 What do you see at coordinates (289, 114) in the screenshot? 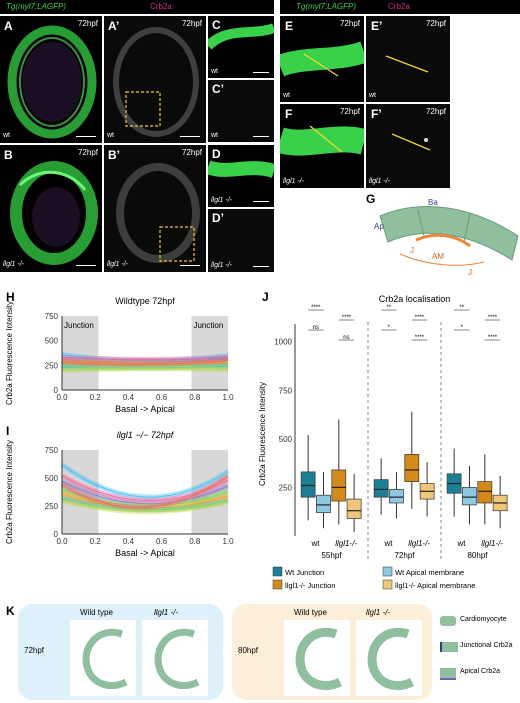
I see `panel-label-F: F` at bounding box center [289, 114].